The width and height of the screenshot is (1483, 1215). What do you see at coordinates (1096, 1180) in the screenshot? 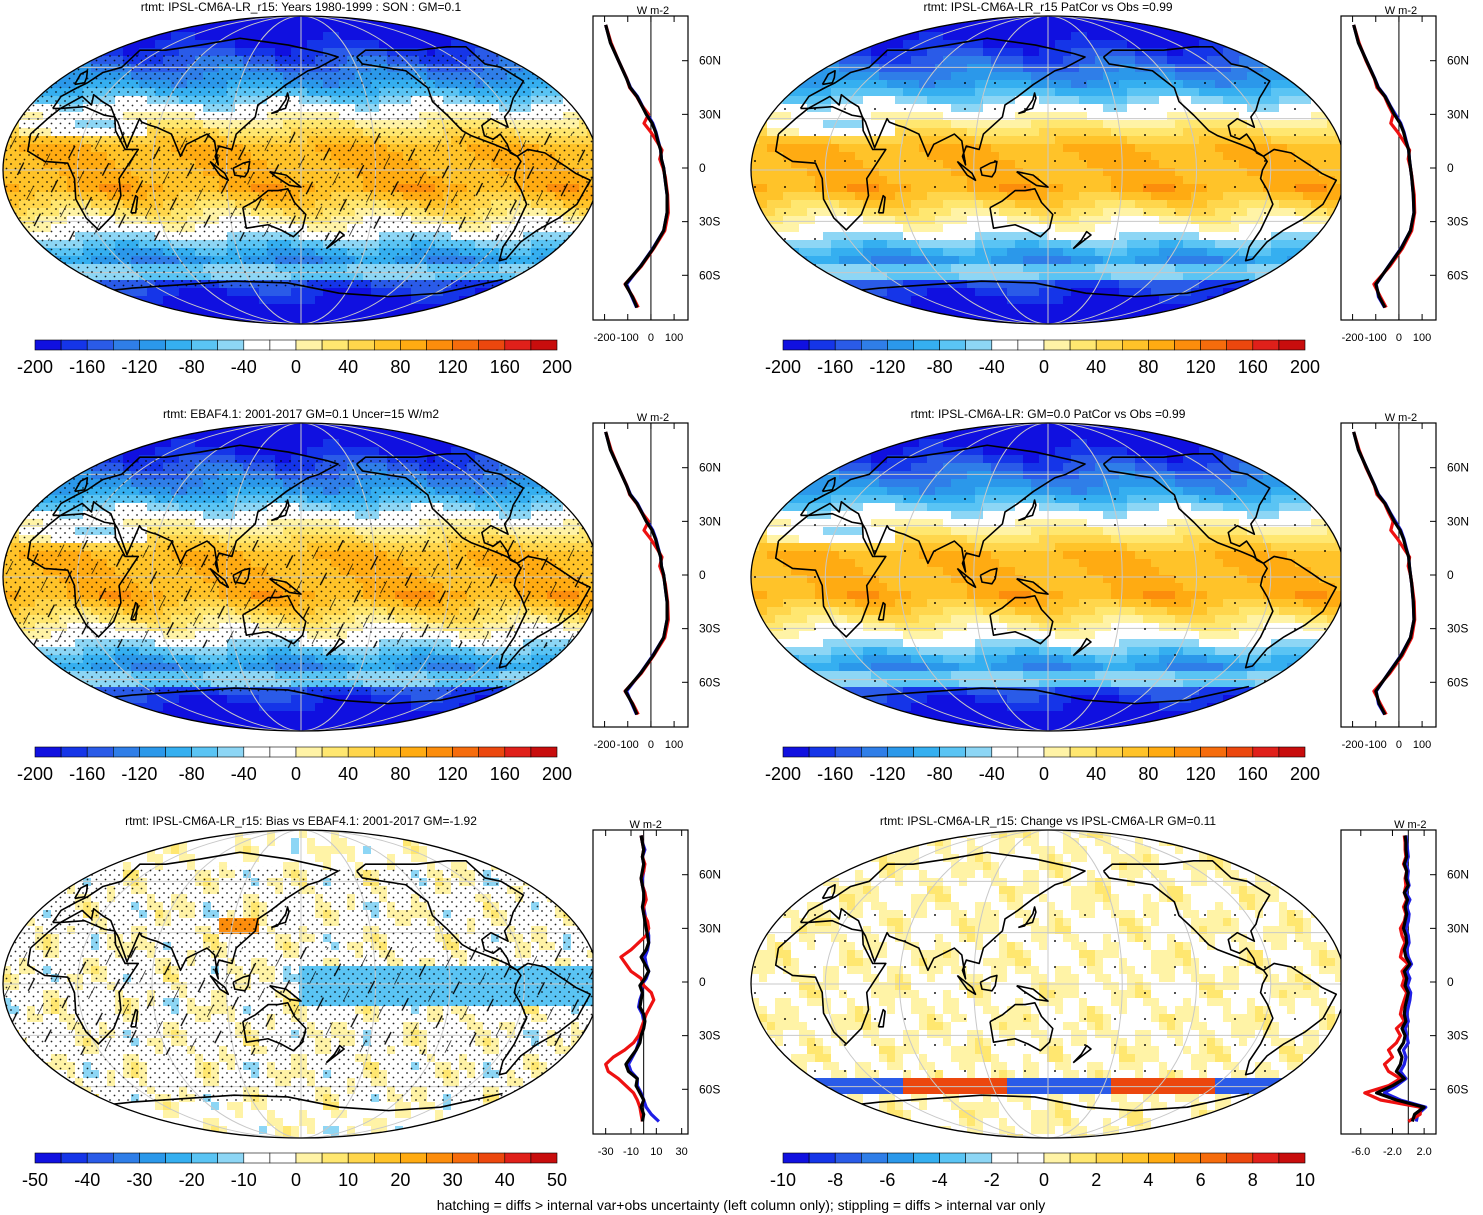
I see `colorbar-tick-label: 2` at bounding box center [1096, 1180].